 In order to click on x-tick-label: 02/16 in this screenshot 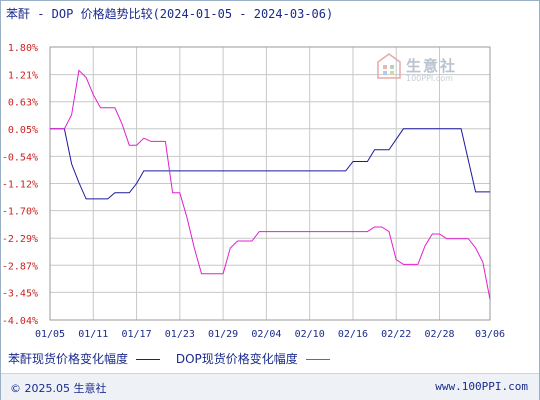, I will do `click(353, 334)`.